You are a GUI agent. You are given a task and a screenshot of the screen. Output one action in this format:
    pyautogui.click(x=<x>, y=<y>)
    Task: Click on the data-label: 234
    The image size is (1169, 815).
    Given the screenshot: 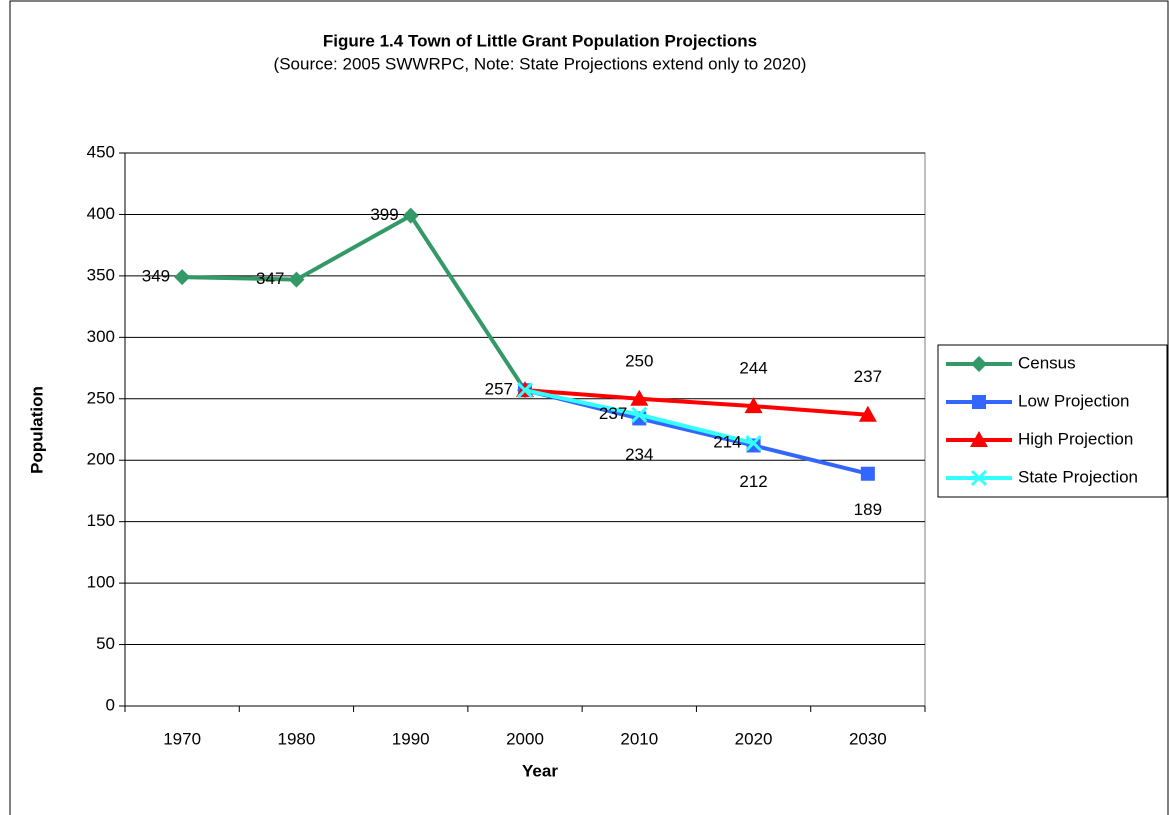 What is the action you would take?
    pyautogui.click(x=639, y=454)
    